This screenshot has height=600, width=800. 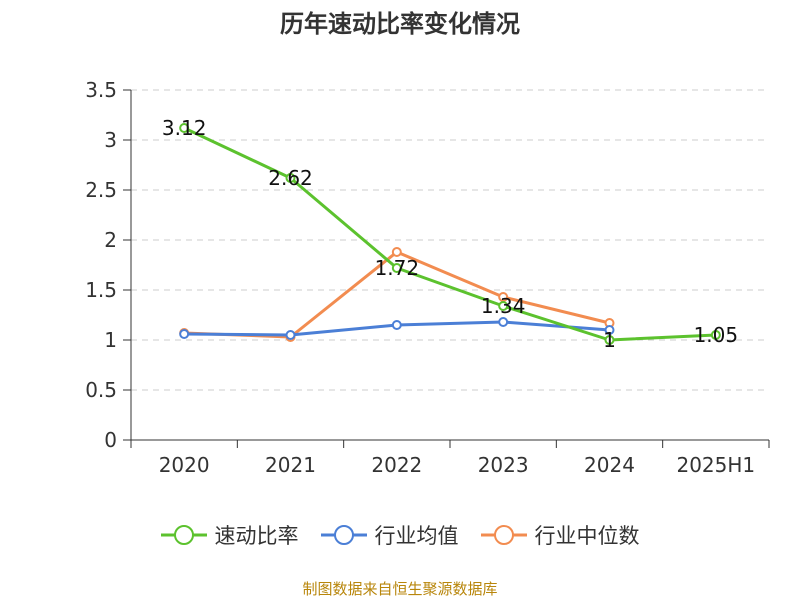 I want to click on legend-label: 行业中位数, so click(x=587, y=536).